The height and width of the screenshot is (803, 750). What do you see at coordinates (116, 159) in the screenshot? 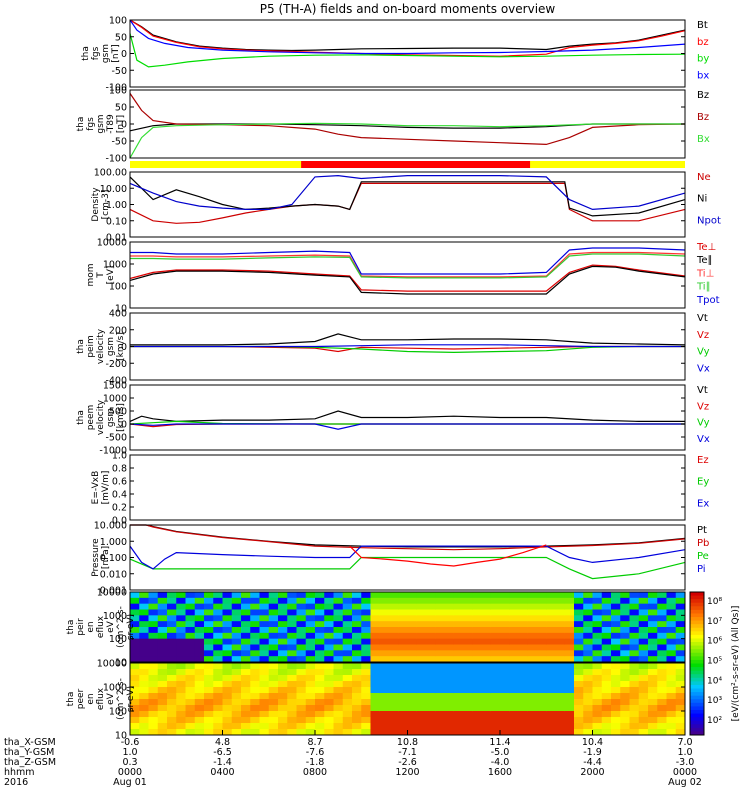
I see `ytick-label: -100` at bounding box center [116, 159].